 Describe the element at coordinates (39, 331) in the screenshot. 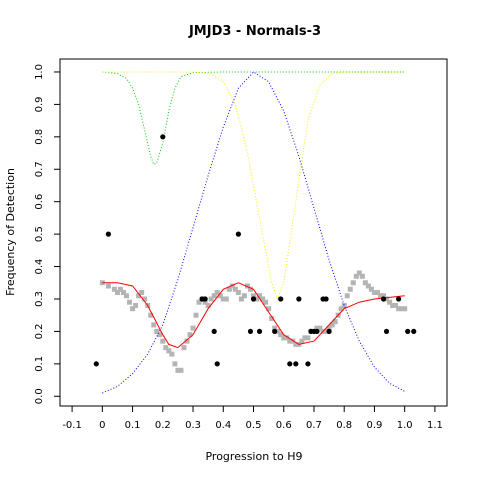

I see `y-tick-label: 0.2` at that location.